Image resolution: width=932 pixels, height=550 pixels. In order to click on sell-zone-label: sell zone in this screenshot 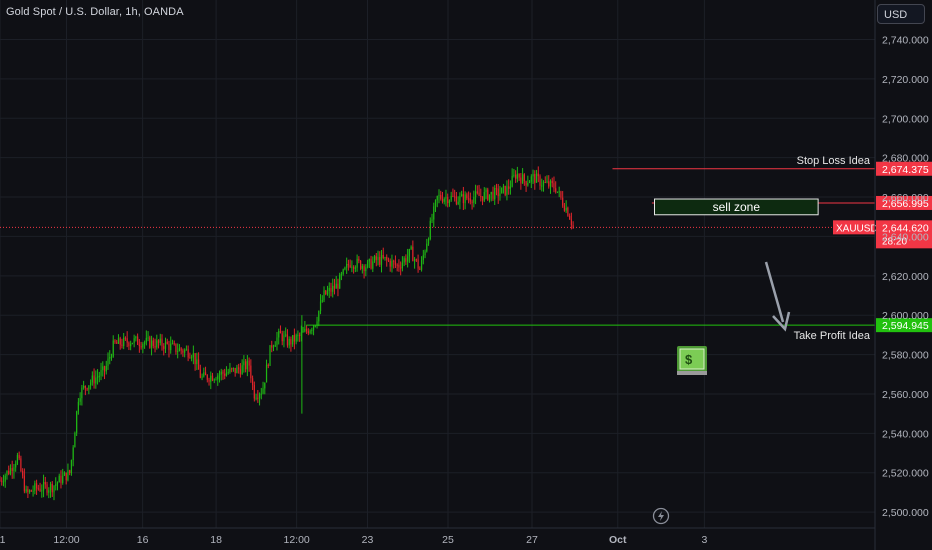, I will do `click(737, 207)`.